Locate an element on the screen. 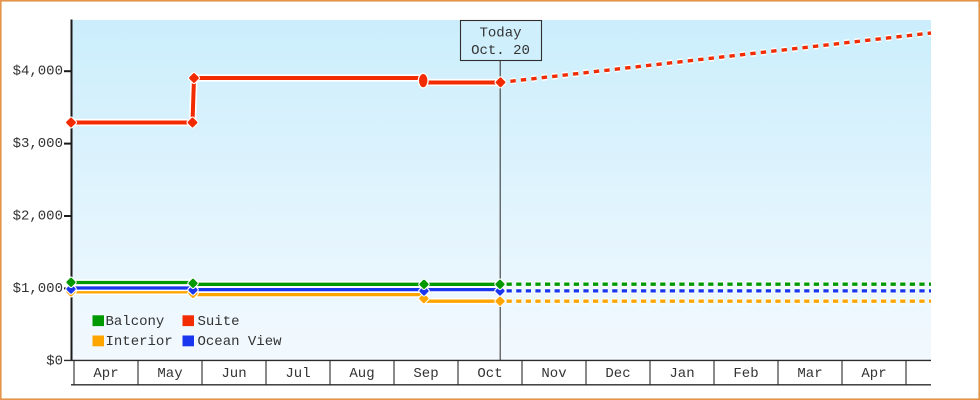 This screenshot has width=980, height=400. svg-text: $3,000 is located at coordinates (38, 144).